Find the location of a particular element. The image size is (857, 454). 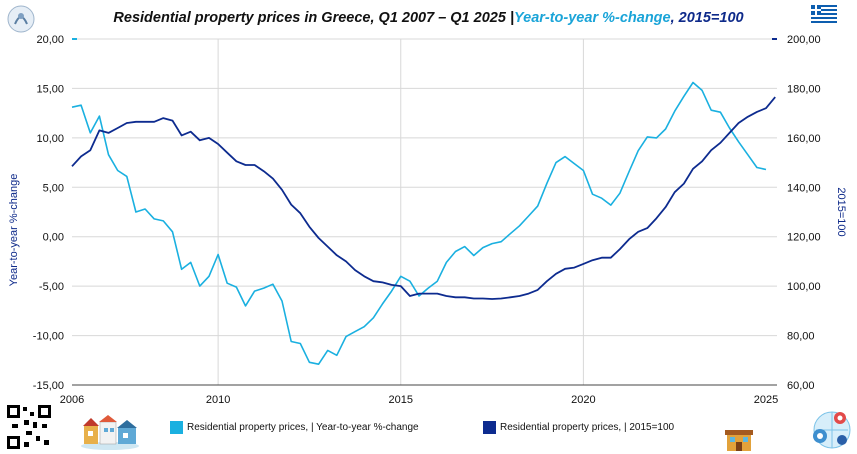

legend-label-index: Residential property prices, | 2015=100 is located at coordinates (587, 427).